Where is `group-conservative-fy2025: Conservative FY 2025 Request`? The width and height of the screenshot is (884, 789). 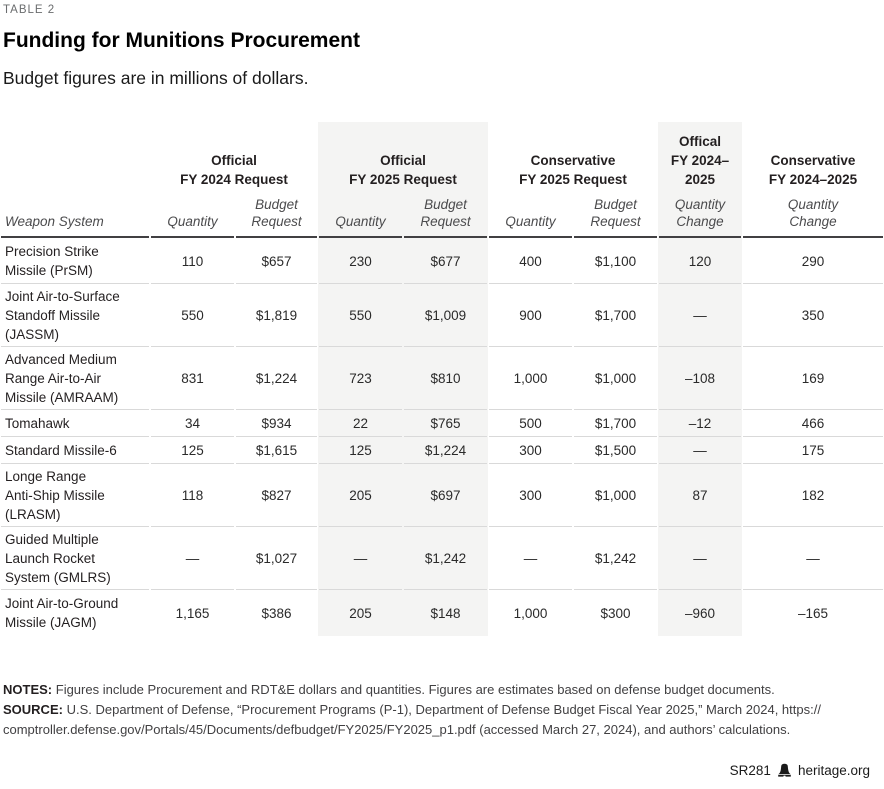 group-conservative-fy2025: Conservative FY 2025 Request is located at coordinates (573, 170).